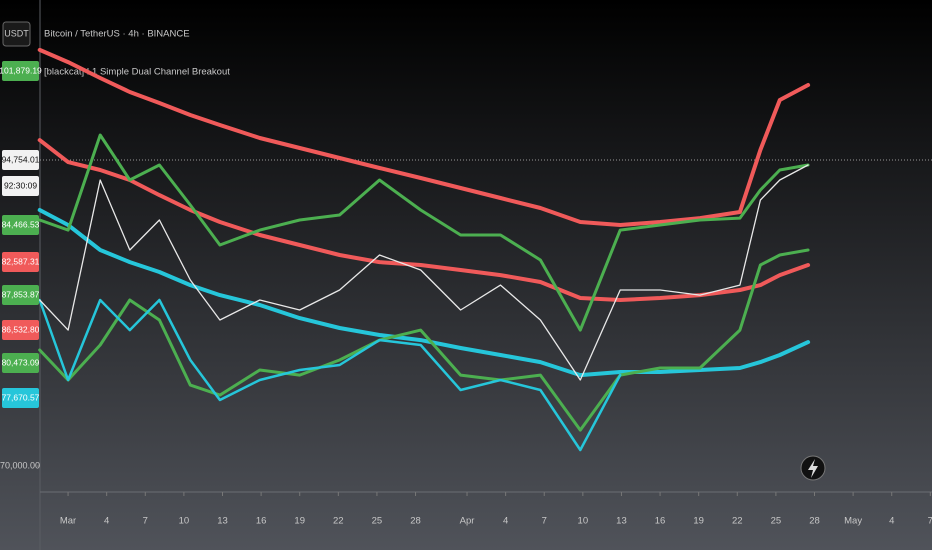 The width and height of the screenshot is (932, 550). I want to click on currency-box, so click(16, 34).